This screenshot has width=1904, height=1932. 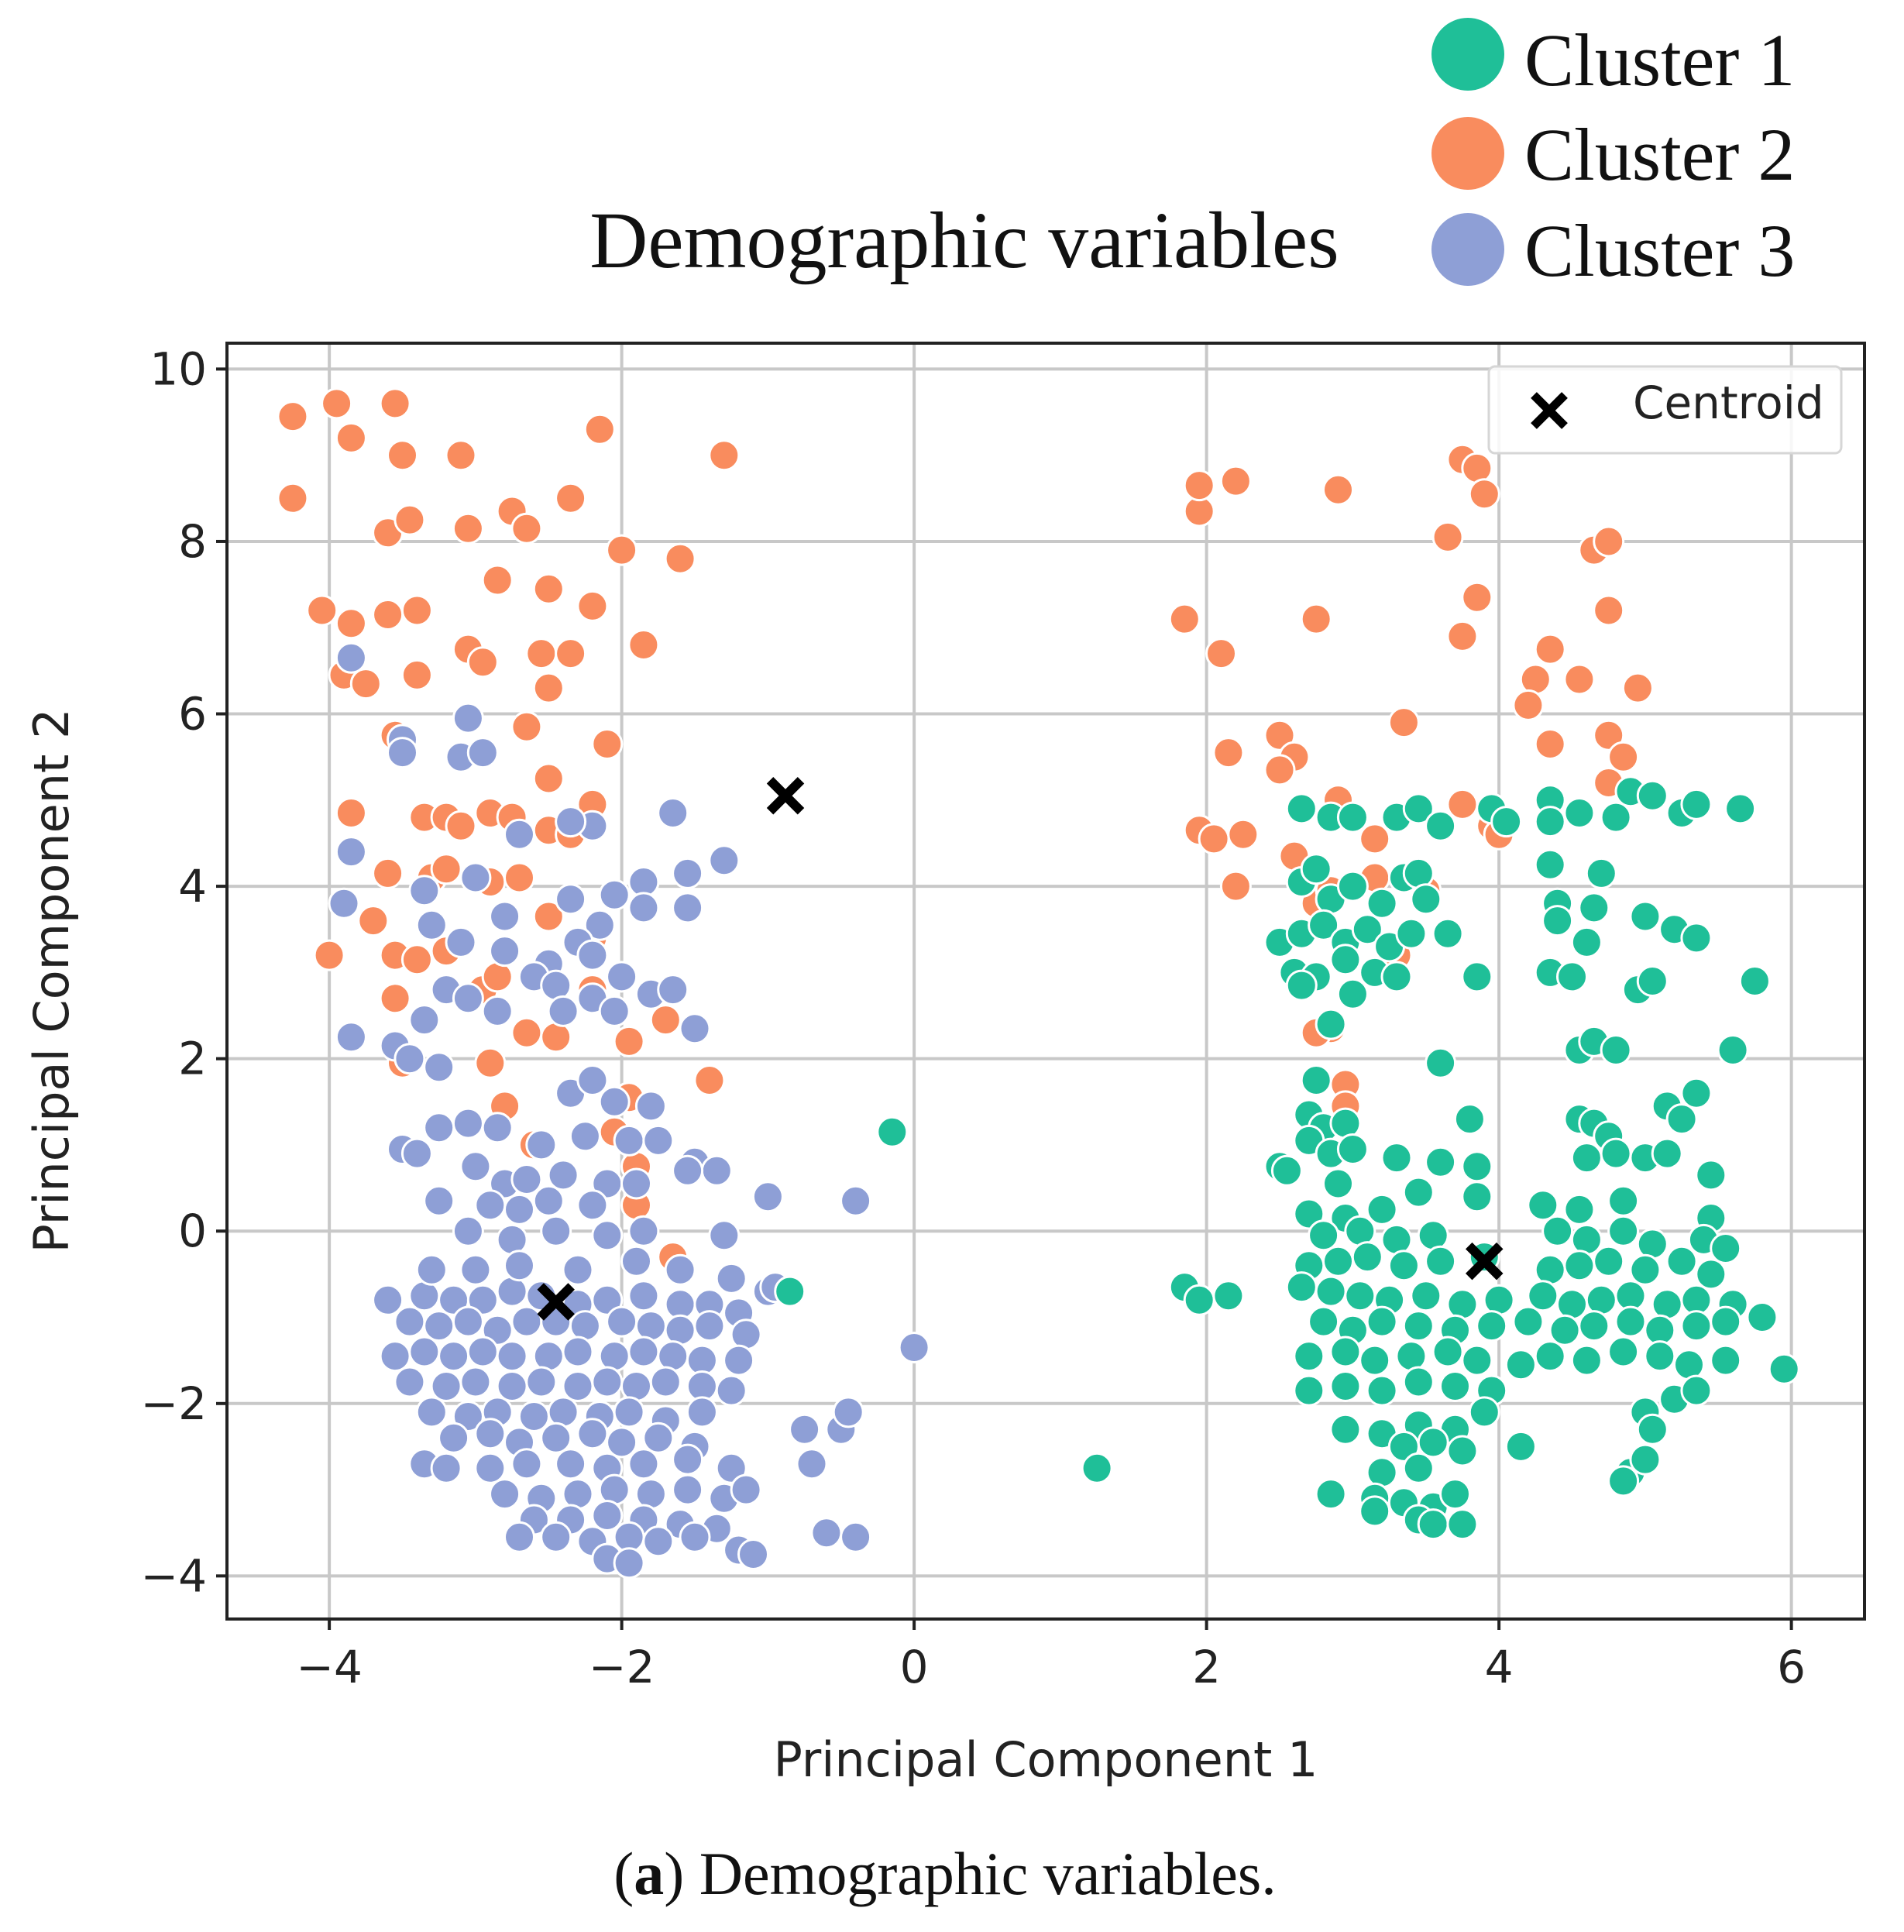 What do you see at coordinates (1659, 154) in the screenshot?
I see `legend-label-cluster-2: Cluster 2` at bounding box center [1659, 154].